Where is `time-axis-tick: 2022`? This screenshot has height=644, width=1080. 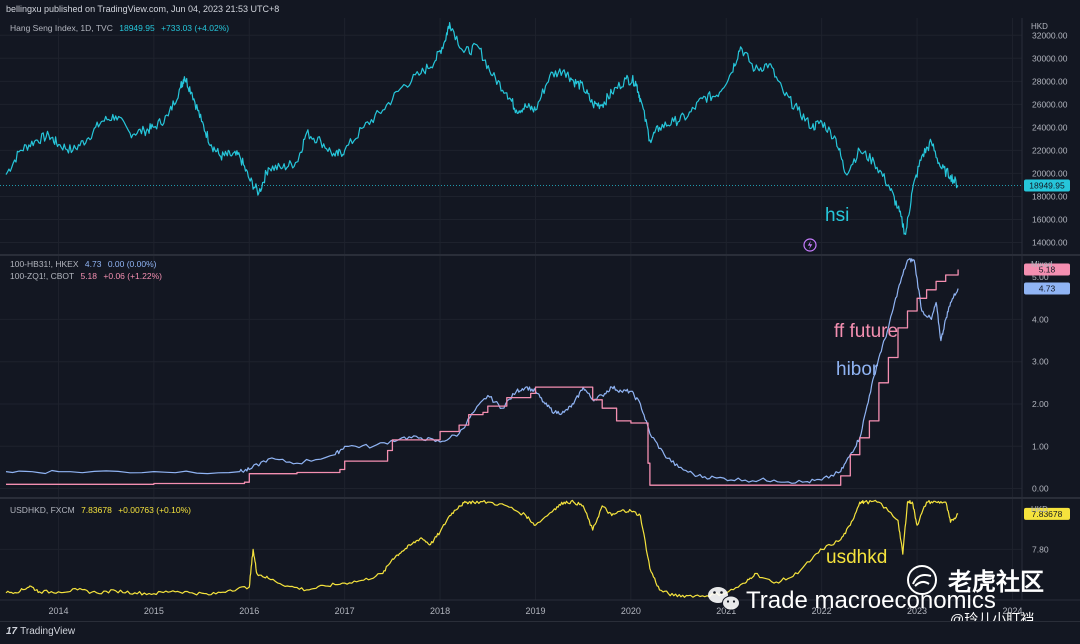 time-axis-tick: 2022 is located at coordinates (822, 611).